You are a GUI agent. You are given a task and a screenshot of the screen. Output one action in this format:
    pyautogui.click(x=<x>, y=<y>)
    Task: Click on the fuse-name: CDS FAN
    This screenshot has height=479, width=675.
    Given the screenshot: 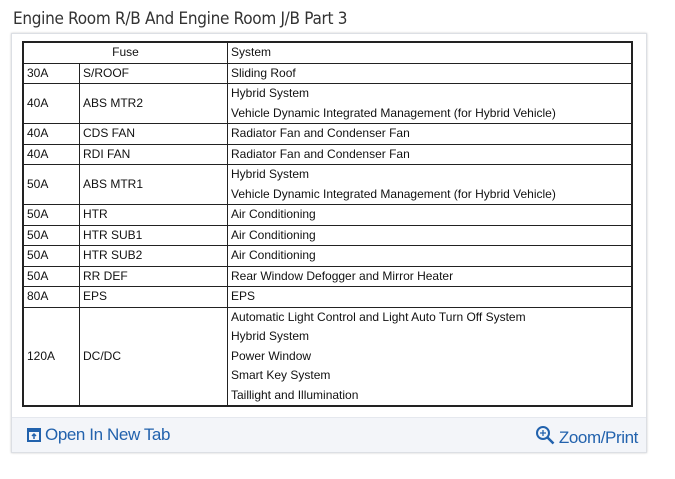 What is the action you would take?
    pyautogui.click(x=153, y=134)
    